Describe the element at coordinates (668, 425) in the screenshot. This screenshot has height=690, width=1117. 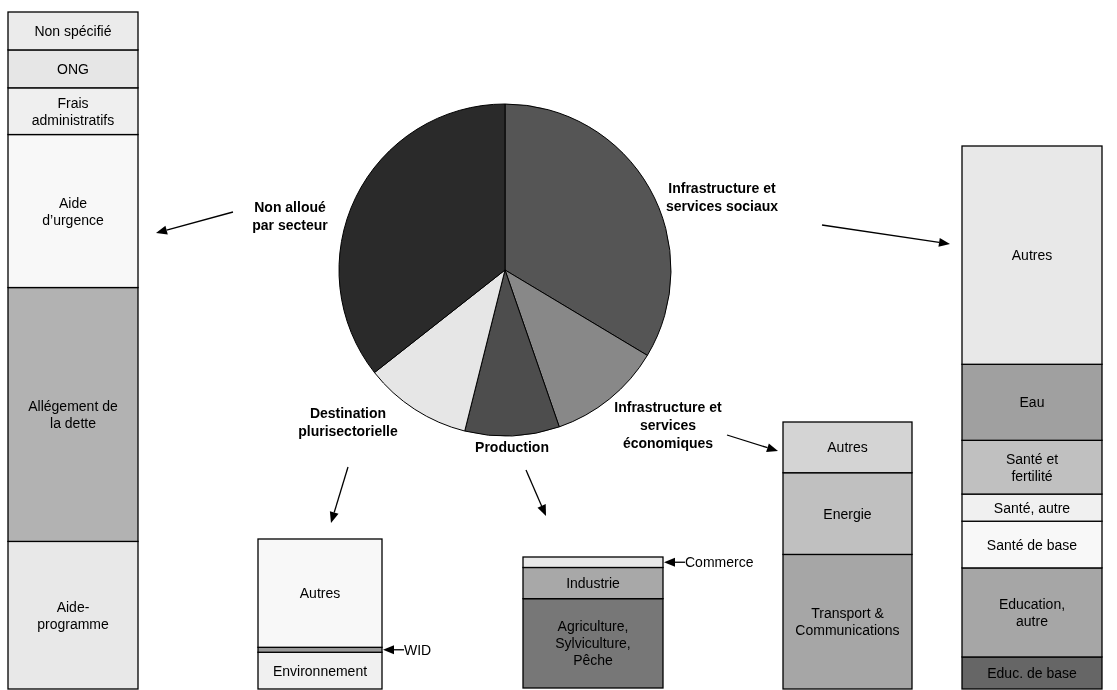
I see `slice-label: Infrastructure et services économiques` at that location.